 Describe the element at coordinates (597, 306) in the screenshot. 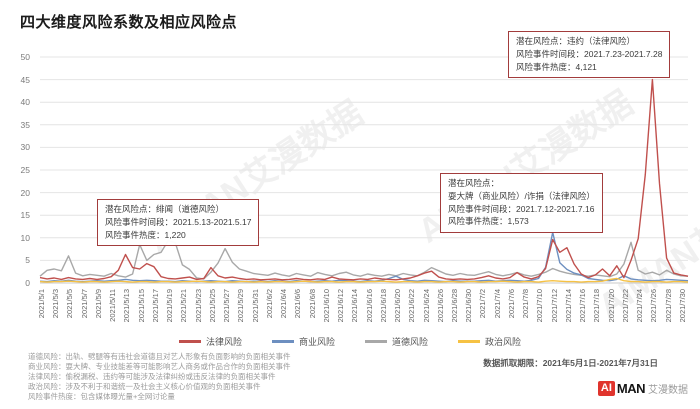

I see `x-tick-label: 2021/7/18` at that location.